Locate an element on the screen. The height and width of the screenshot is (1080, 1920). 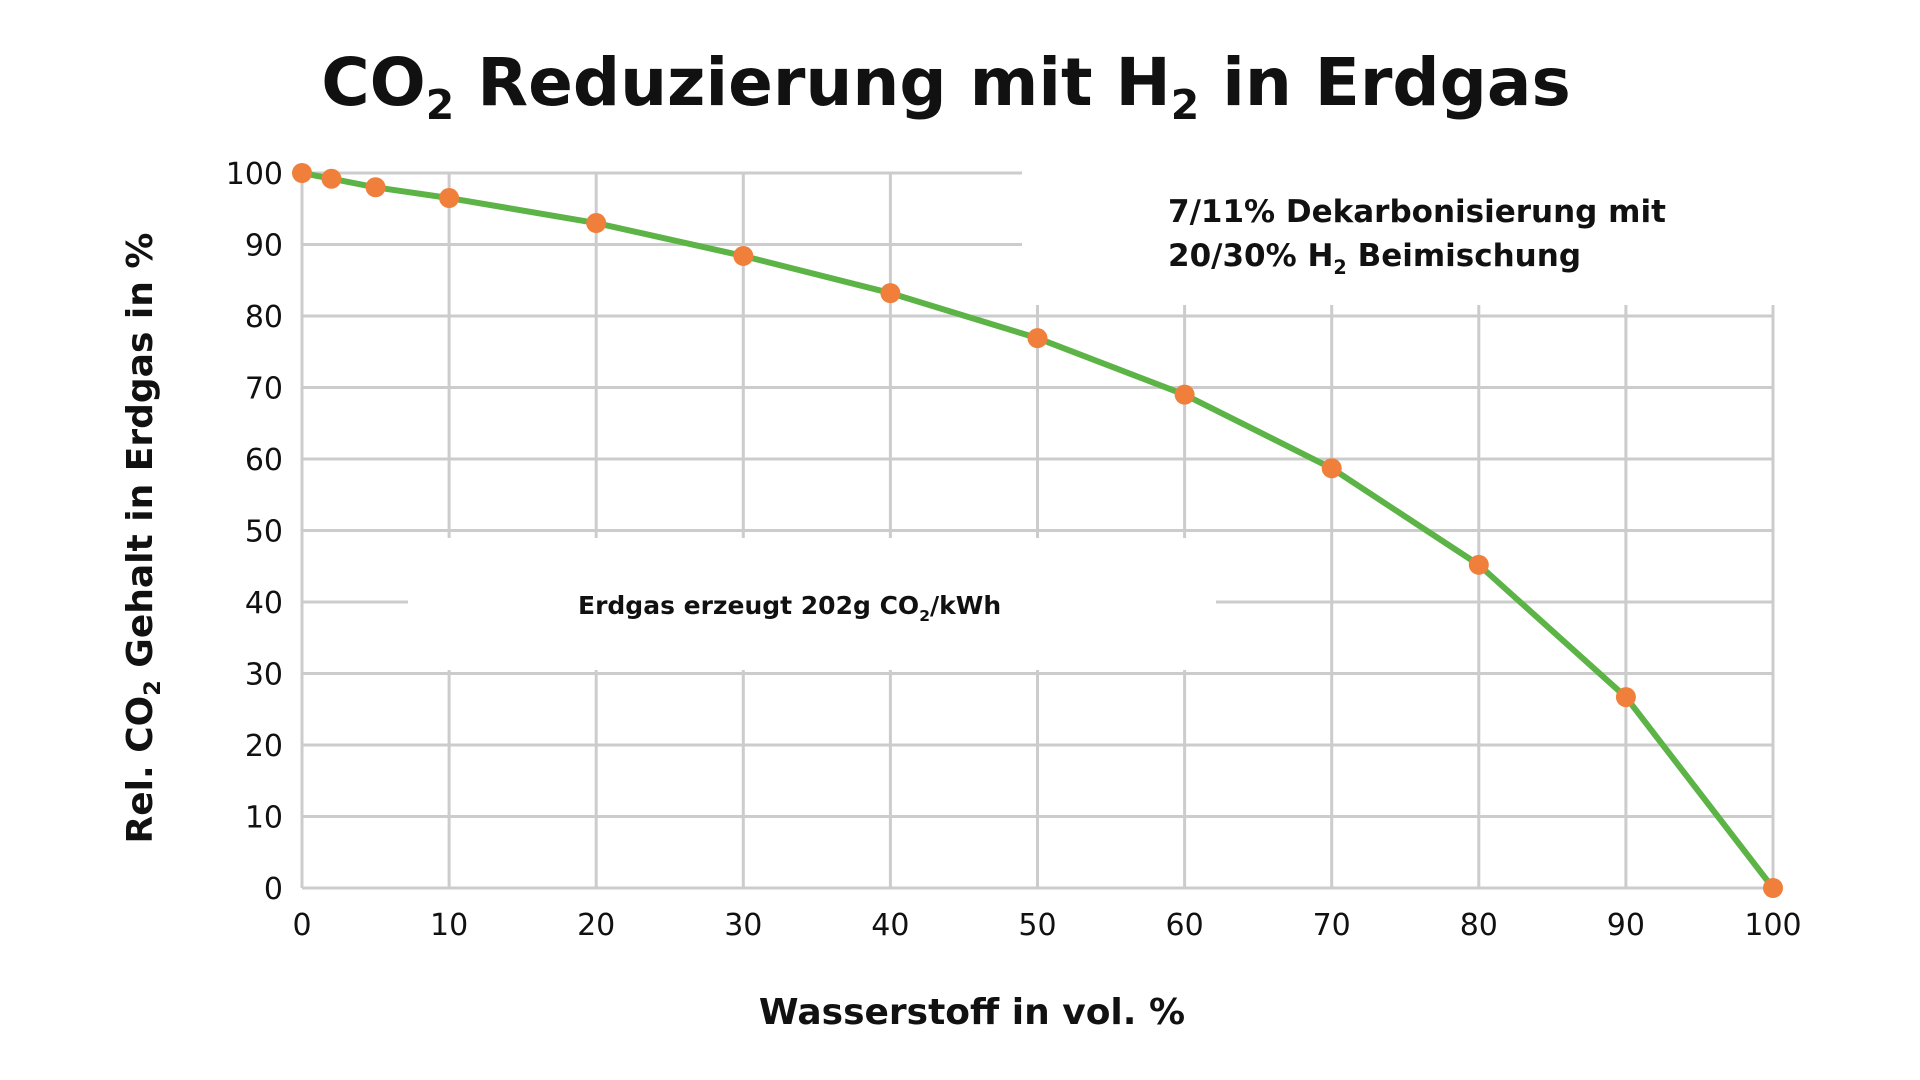
x-tick-label: 60 is located at coordinates (1185, 925).